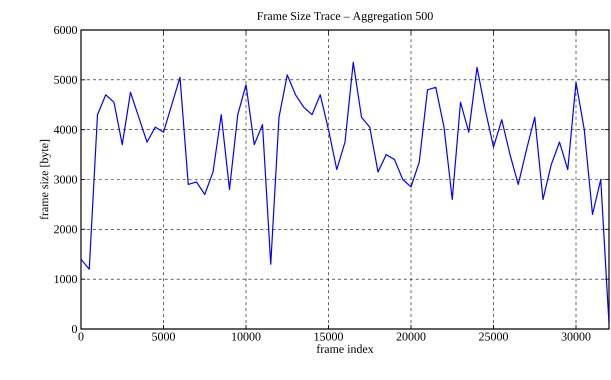  What do you see at coordinates (576, 336) in the screenshot?
I see `x-tick-label: 30000` at bounding box center [576, 336].